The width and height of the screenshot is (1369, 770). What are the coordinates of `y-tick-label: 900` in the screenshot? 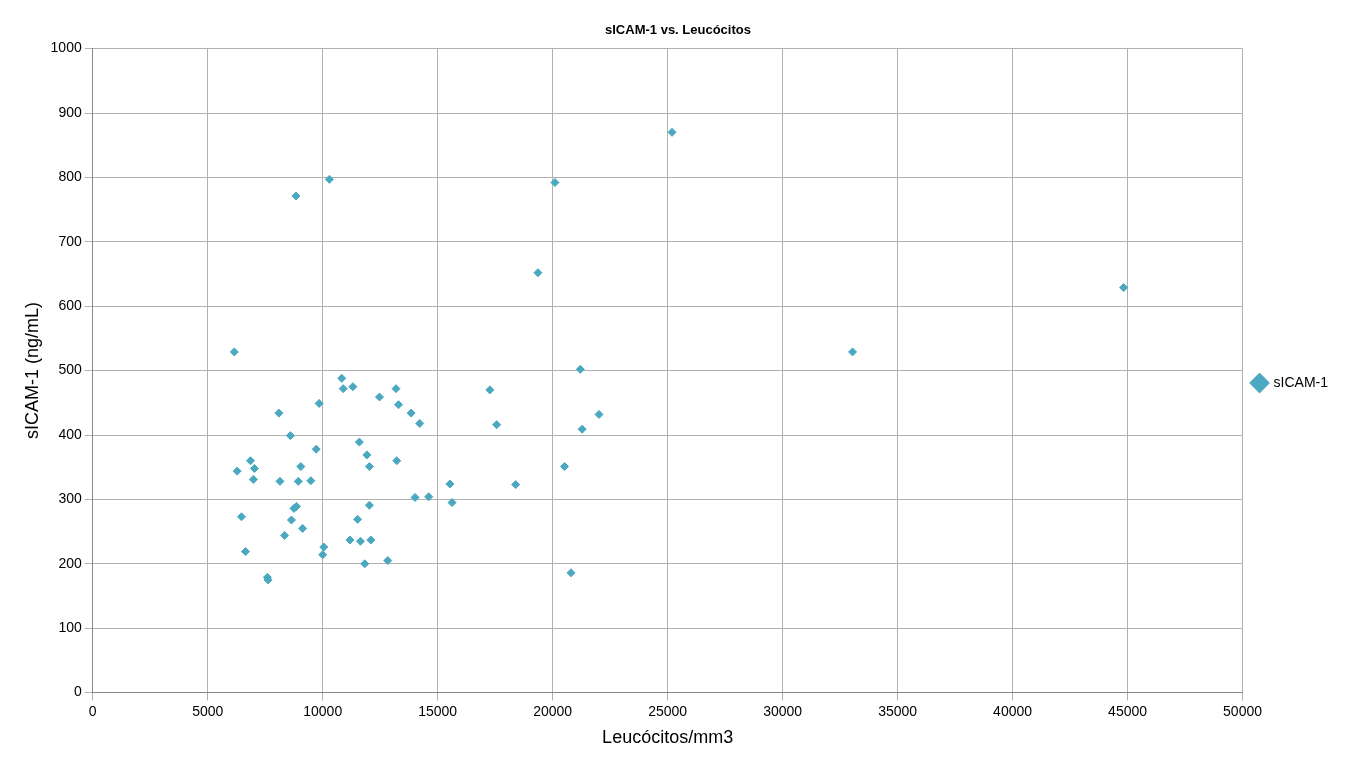 It's located at (70, 111).